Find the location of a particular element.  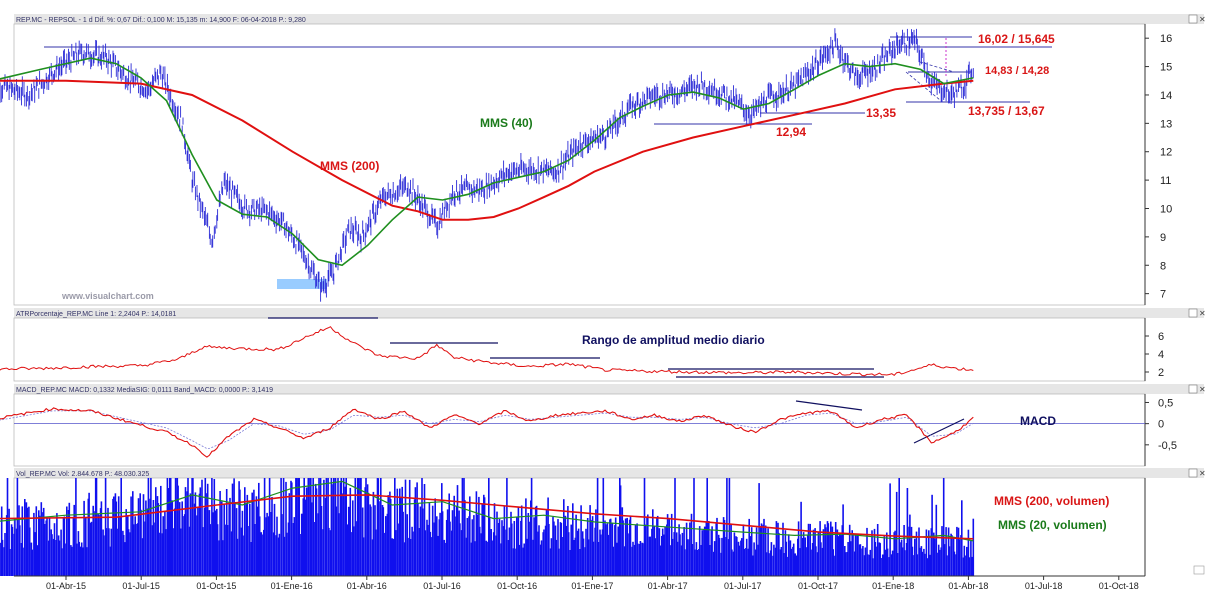

macd-close-icon: ✕ is located at coordinates (1202, 389).